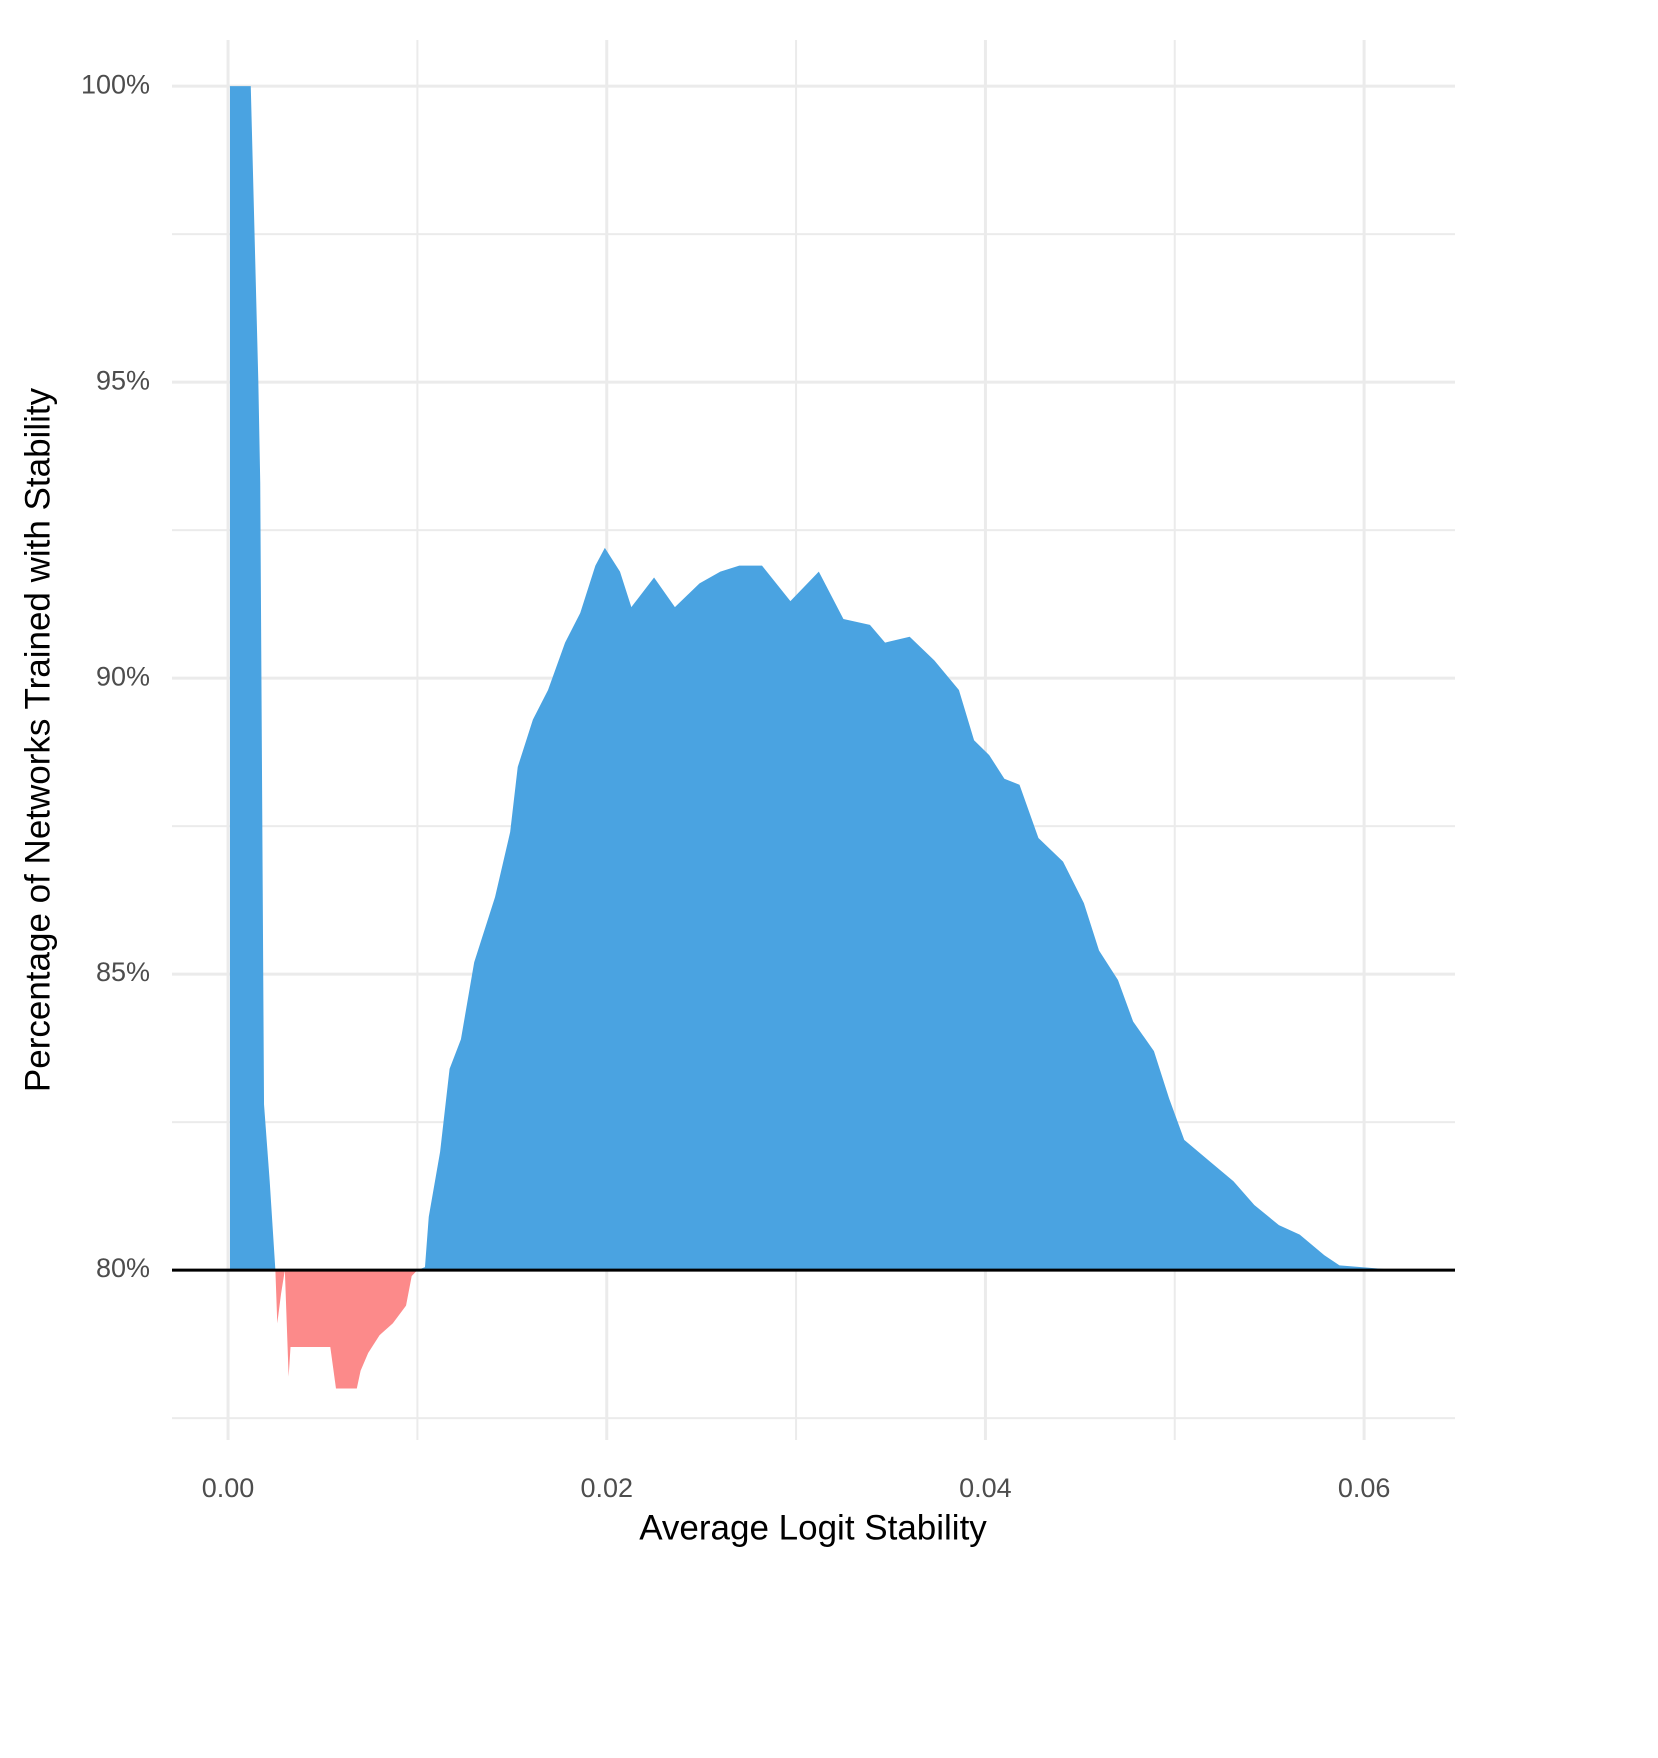  Describe the element at coordinates (123, 1268) in the screenshot. I see `y-tick-label: 80%` at that location.